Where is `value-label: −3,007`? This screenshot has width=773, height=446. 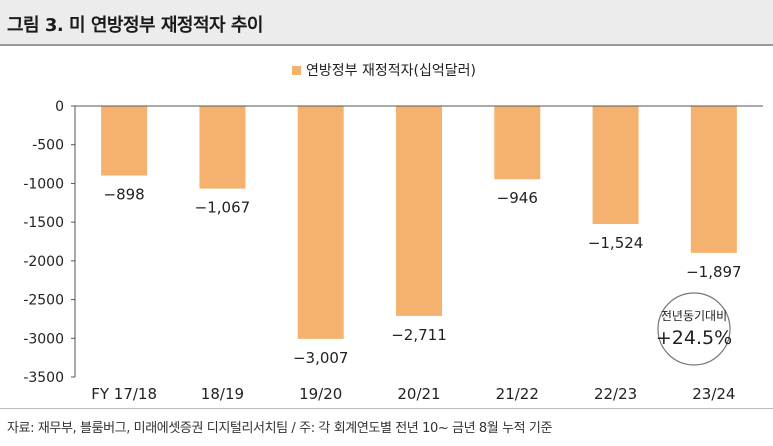
value-label: −3,007 is located at coordinates (321, 358).